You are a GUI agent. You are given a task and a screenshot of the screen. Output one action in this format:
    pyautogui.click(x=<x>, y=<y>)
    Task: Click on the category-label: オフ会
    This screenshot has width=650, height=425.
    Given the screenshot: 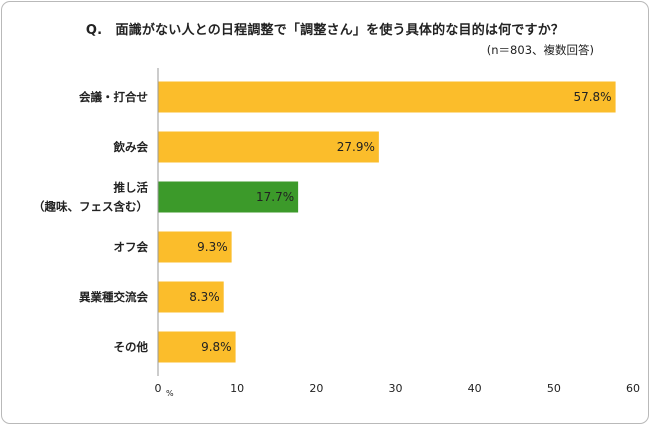 What is the action you would take?
    pyautogui.click(x=131, y=247)
    